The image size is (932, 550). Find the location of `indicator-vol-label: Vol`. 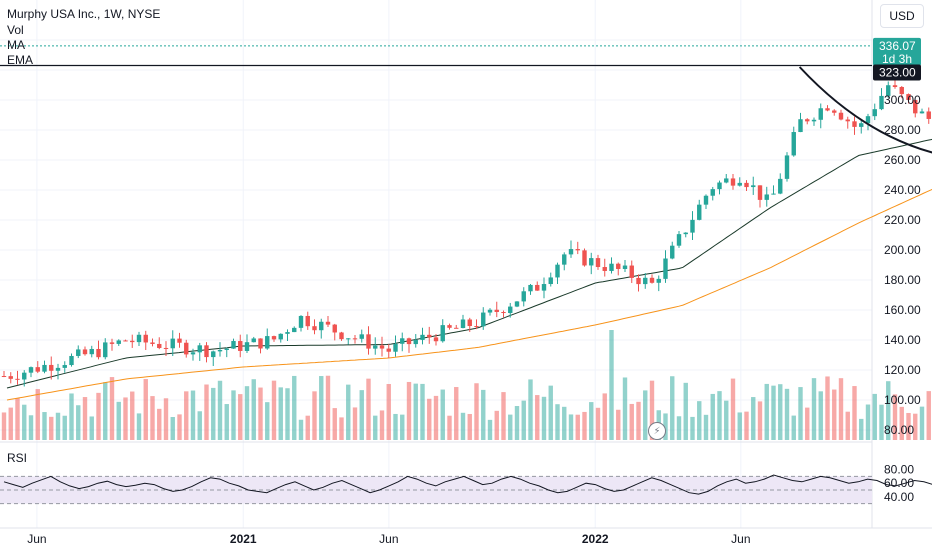

indicator-vol-label: Vol is located at coordinates (15, 30).